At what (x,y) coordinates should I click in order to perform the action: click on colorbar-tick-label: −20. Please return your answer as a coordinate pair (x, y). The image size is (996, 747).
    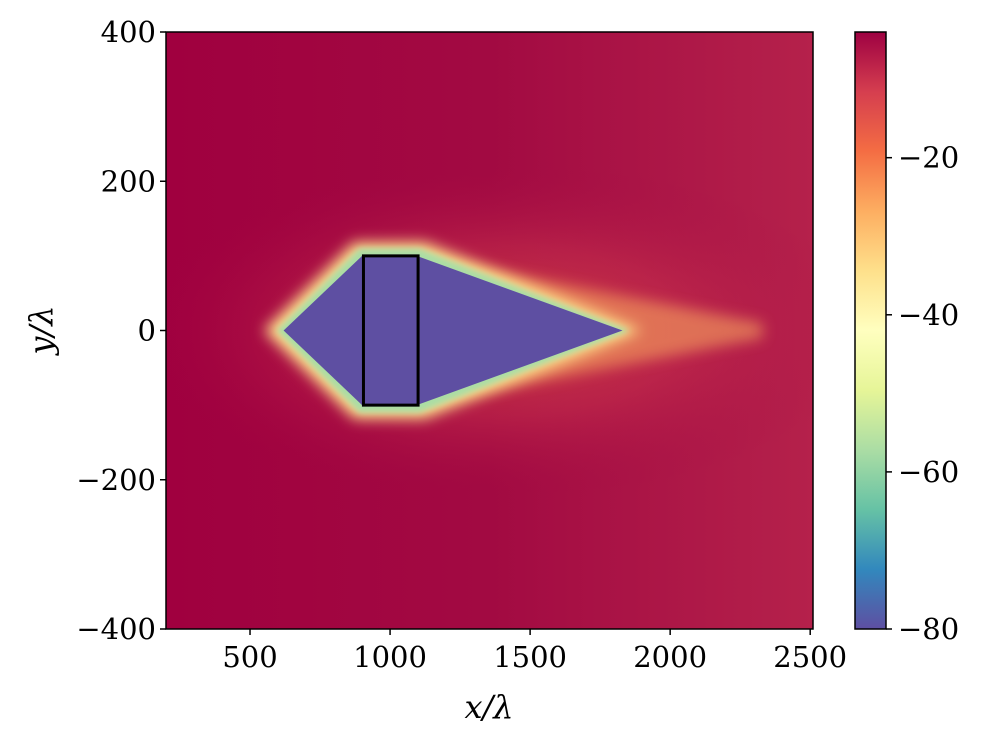
    Looking at the image, I should click on (928, 158).